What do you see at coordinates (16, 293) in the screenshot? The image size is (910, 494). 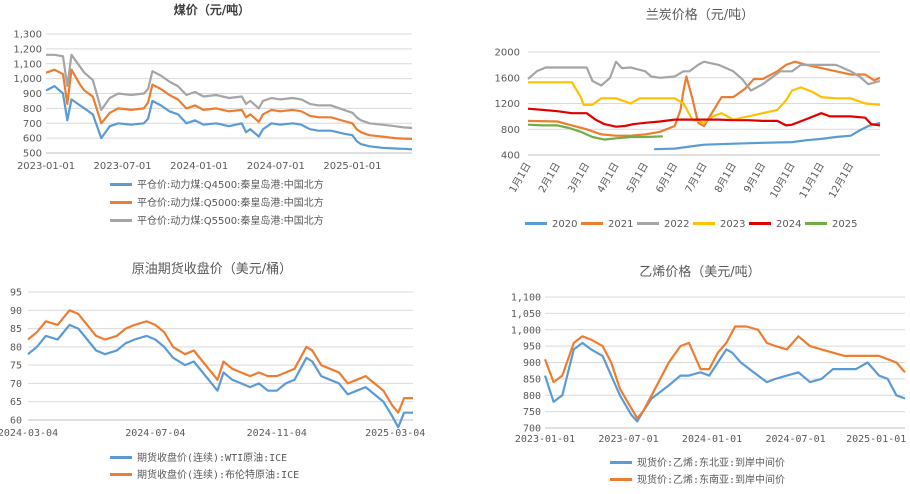 I see `crude-y-tick-label: 95` at bounding box center [16, 293].